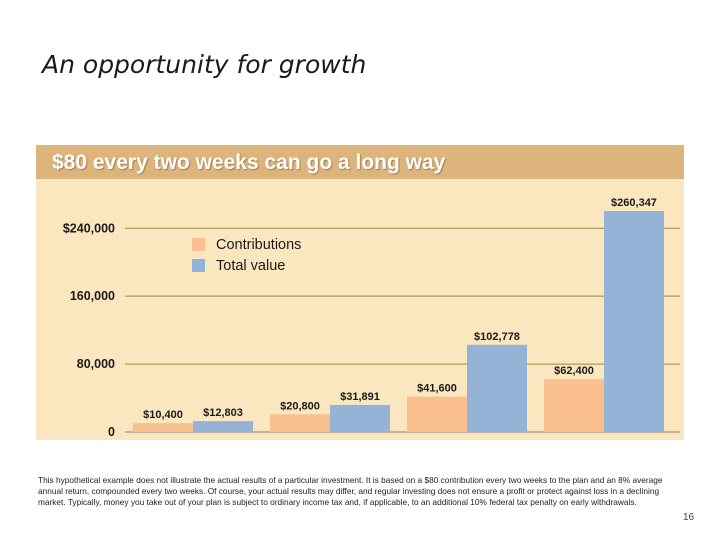 The image size is (720, 540). What do you see at coordinates (163, 415) in the screenshot?
I see `data-label: $10,400` at bounding box center [163, 415].